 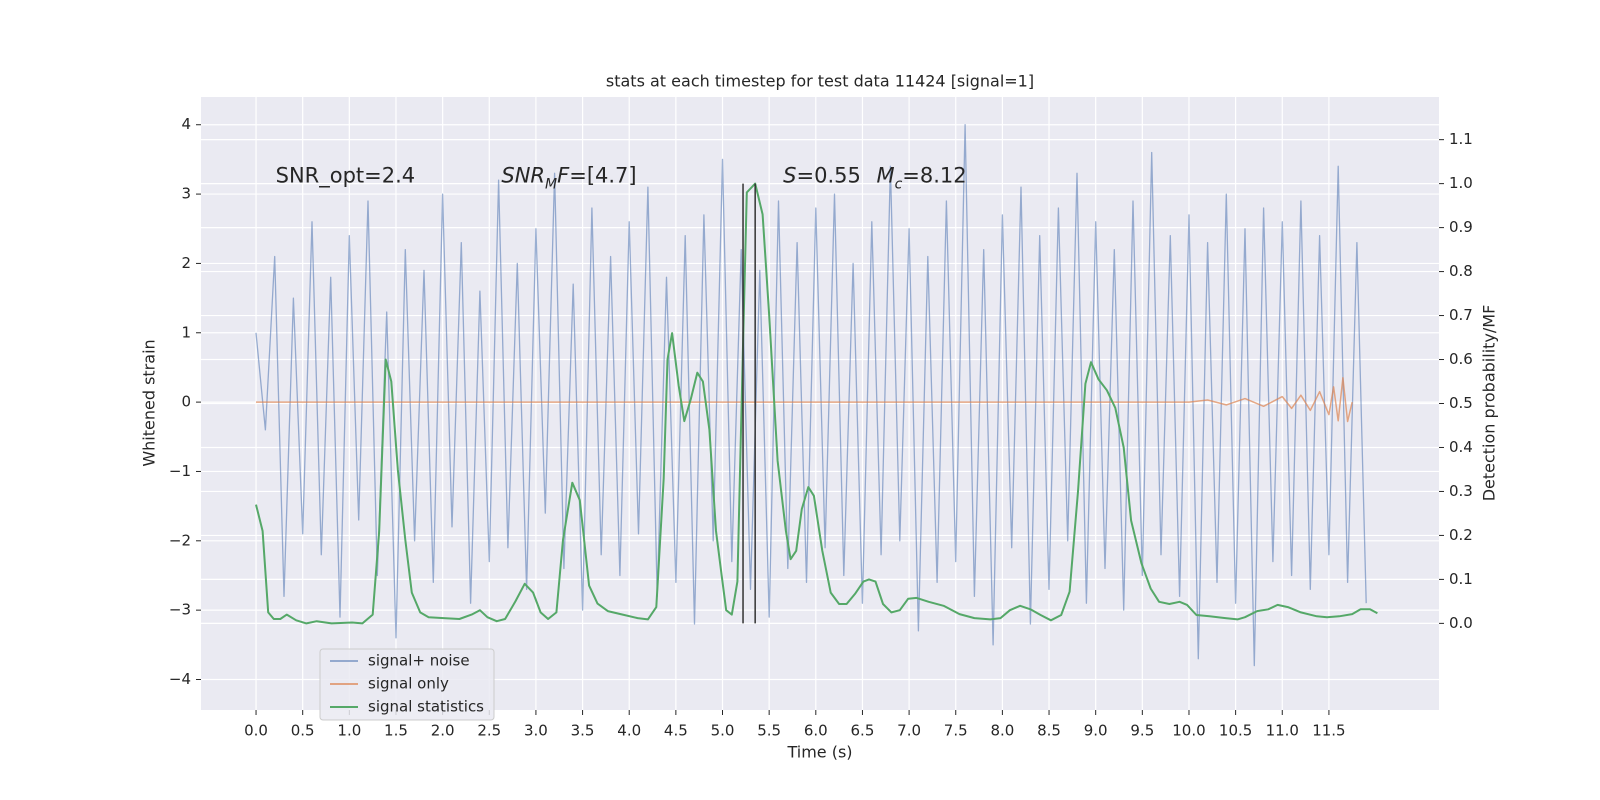 What do you see at coordinates (563, 176) in the screenshot?
I see `annotation-part: F` at bounding box center [563, 176].